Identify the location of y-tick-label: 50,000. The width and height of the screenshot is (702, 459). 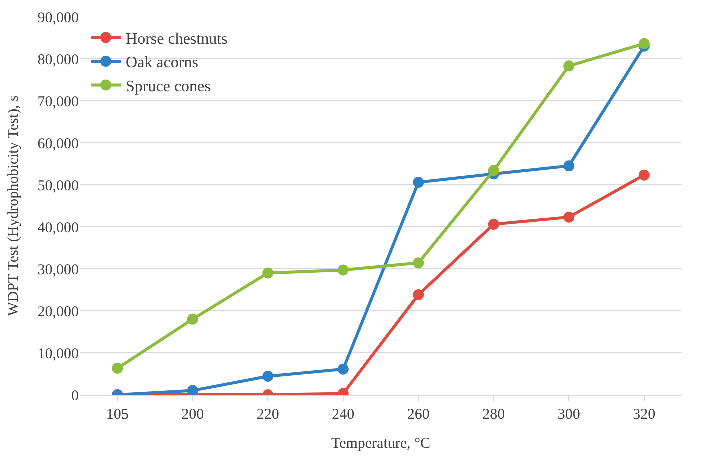
(58, 186).